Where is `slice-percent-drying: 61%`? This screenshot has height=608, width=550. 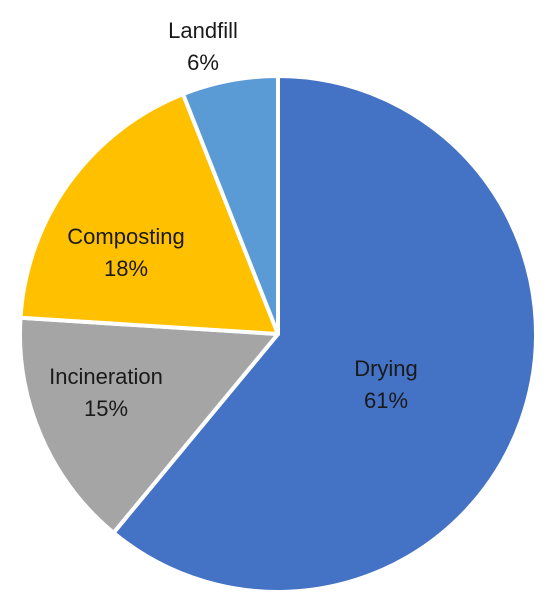 slice-percent-drying: 61% is located at coordinates (386, 400).